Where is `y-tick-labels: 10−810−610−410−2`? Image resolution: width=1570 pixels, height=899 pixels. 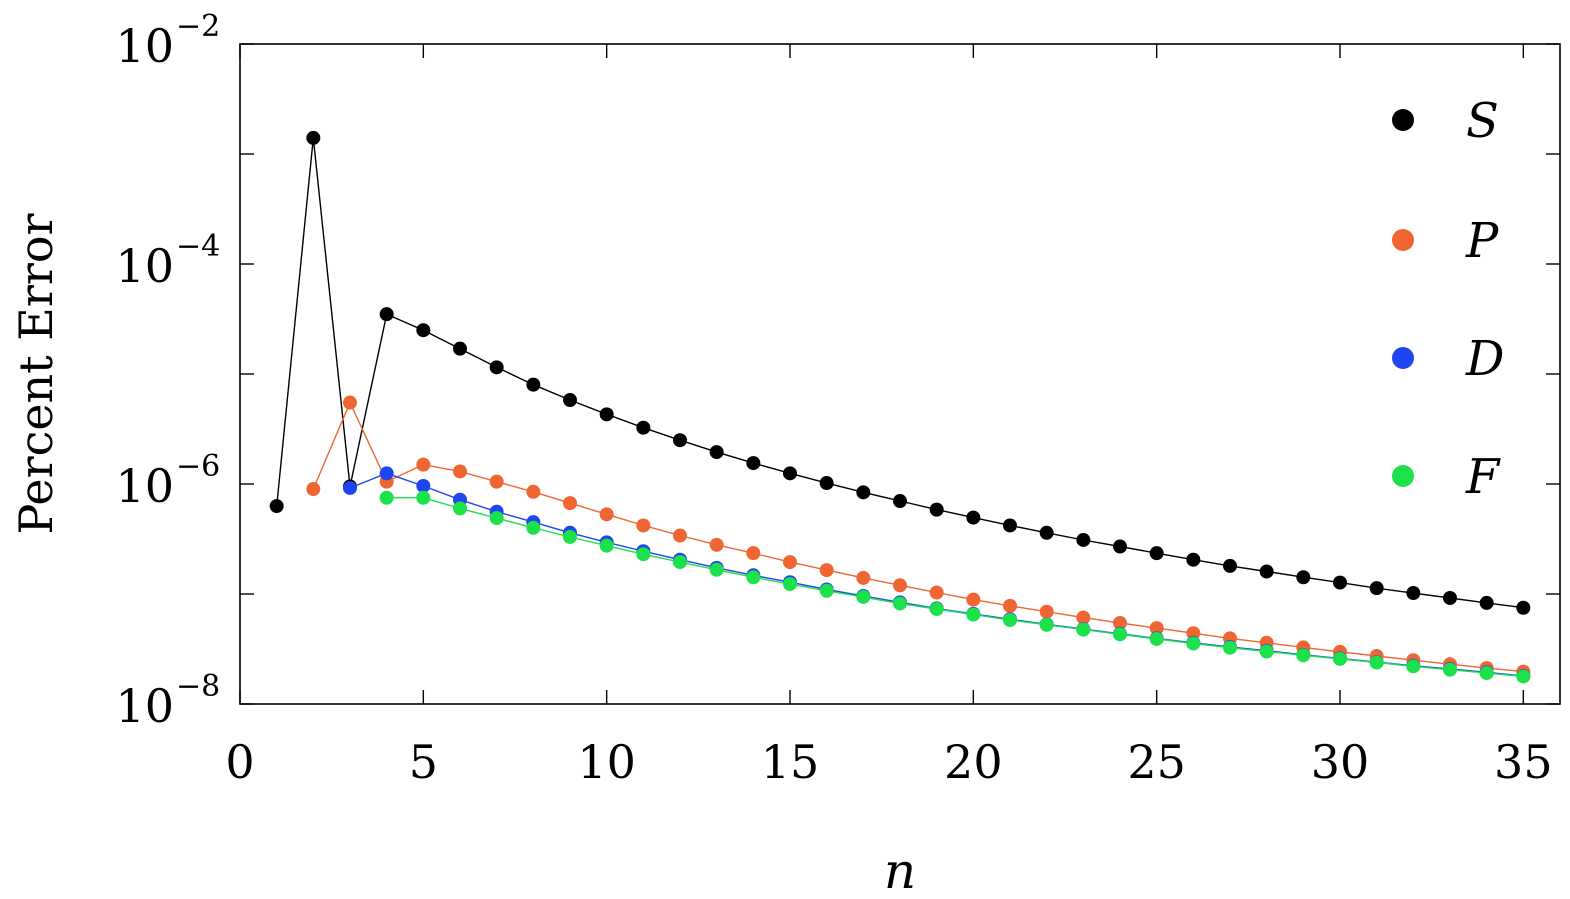
y-tick-labels: 10−810−610−410−2 is located at coordinates (167, 371).